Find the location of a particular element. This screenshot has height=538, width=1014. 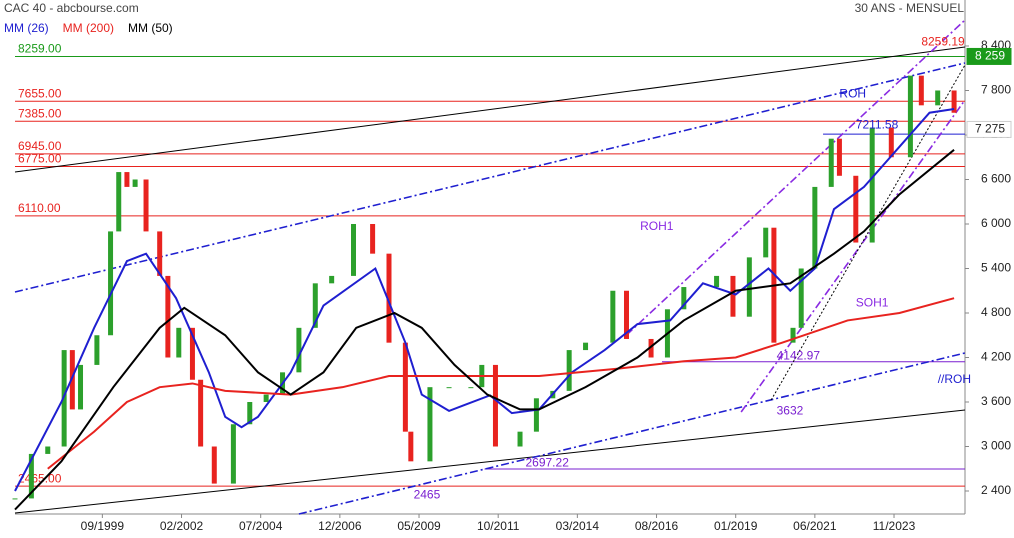

level-label: 6775.00 is located at coordinates (40, 159).